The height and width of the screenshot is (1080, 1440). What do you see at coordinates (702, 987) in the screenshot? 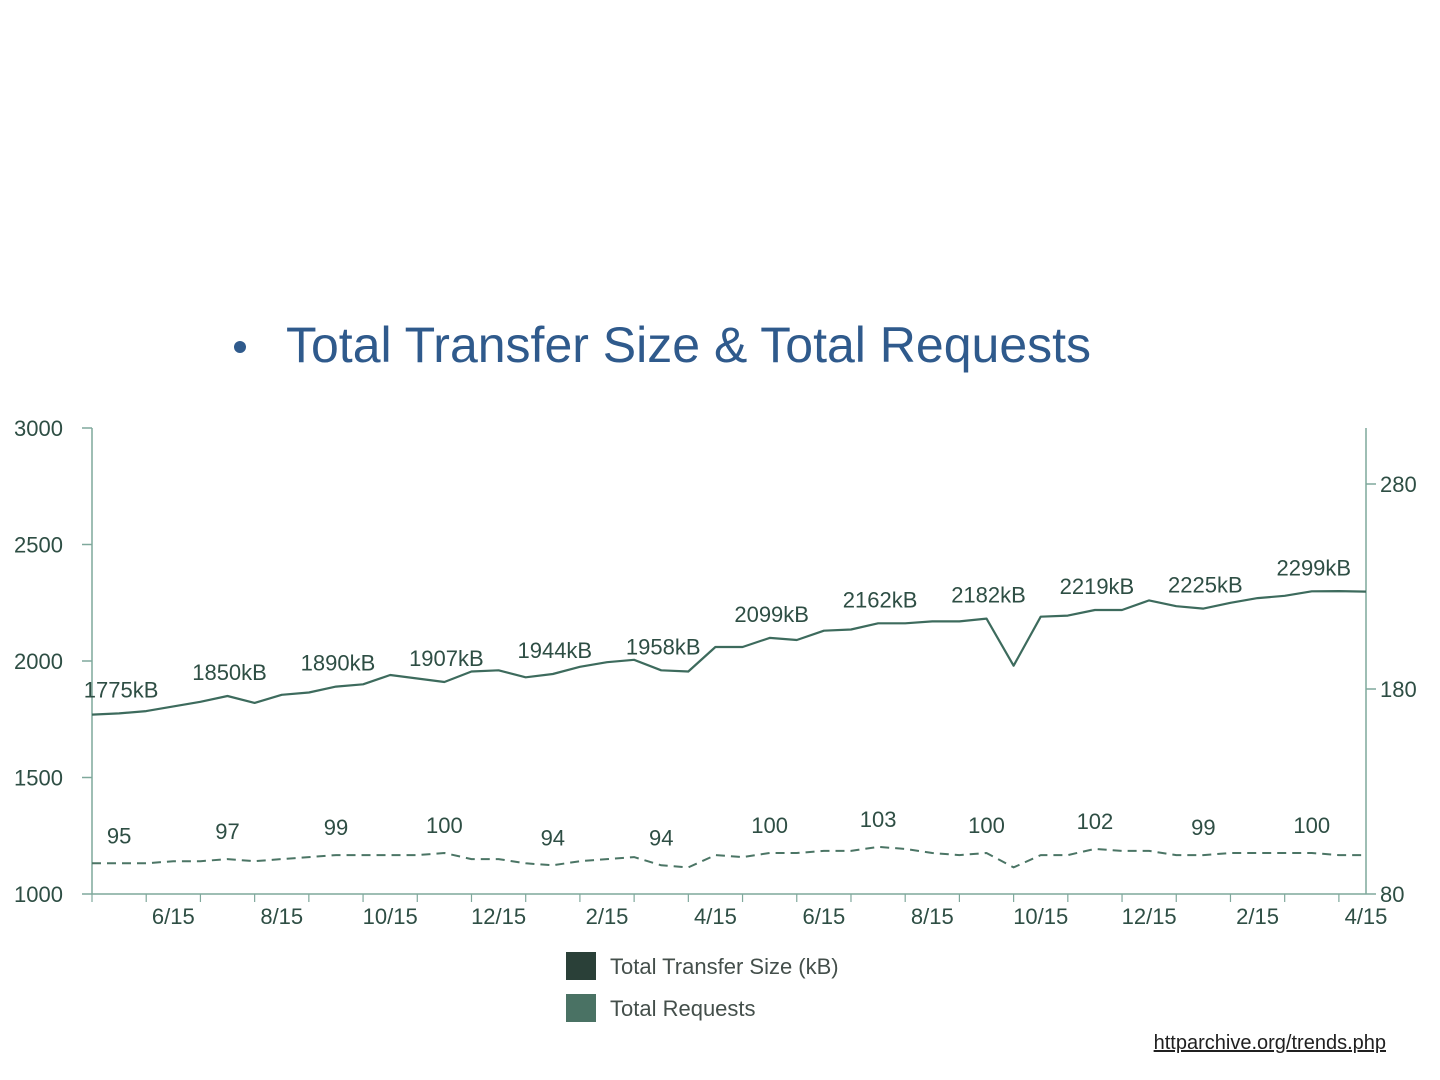
I see `chart-legend: Total Transfer Size (kB) Total Requests` at bounding box center [702, 987].